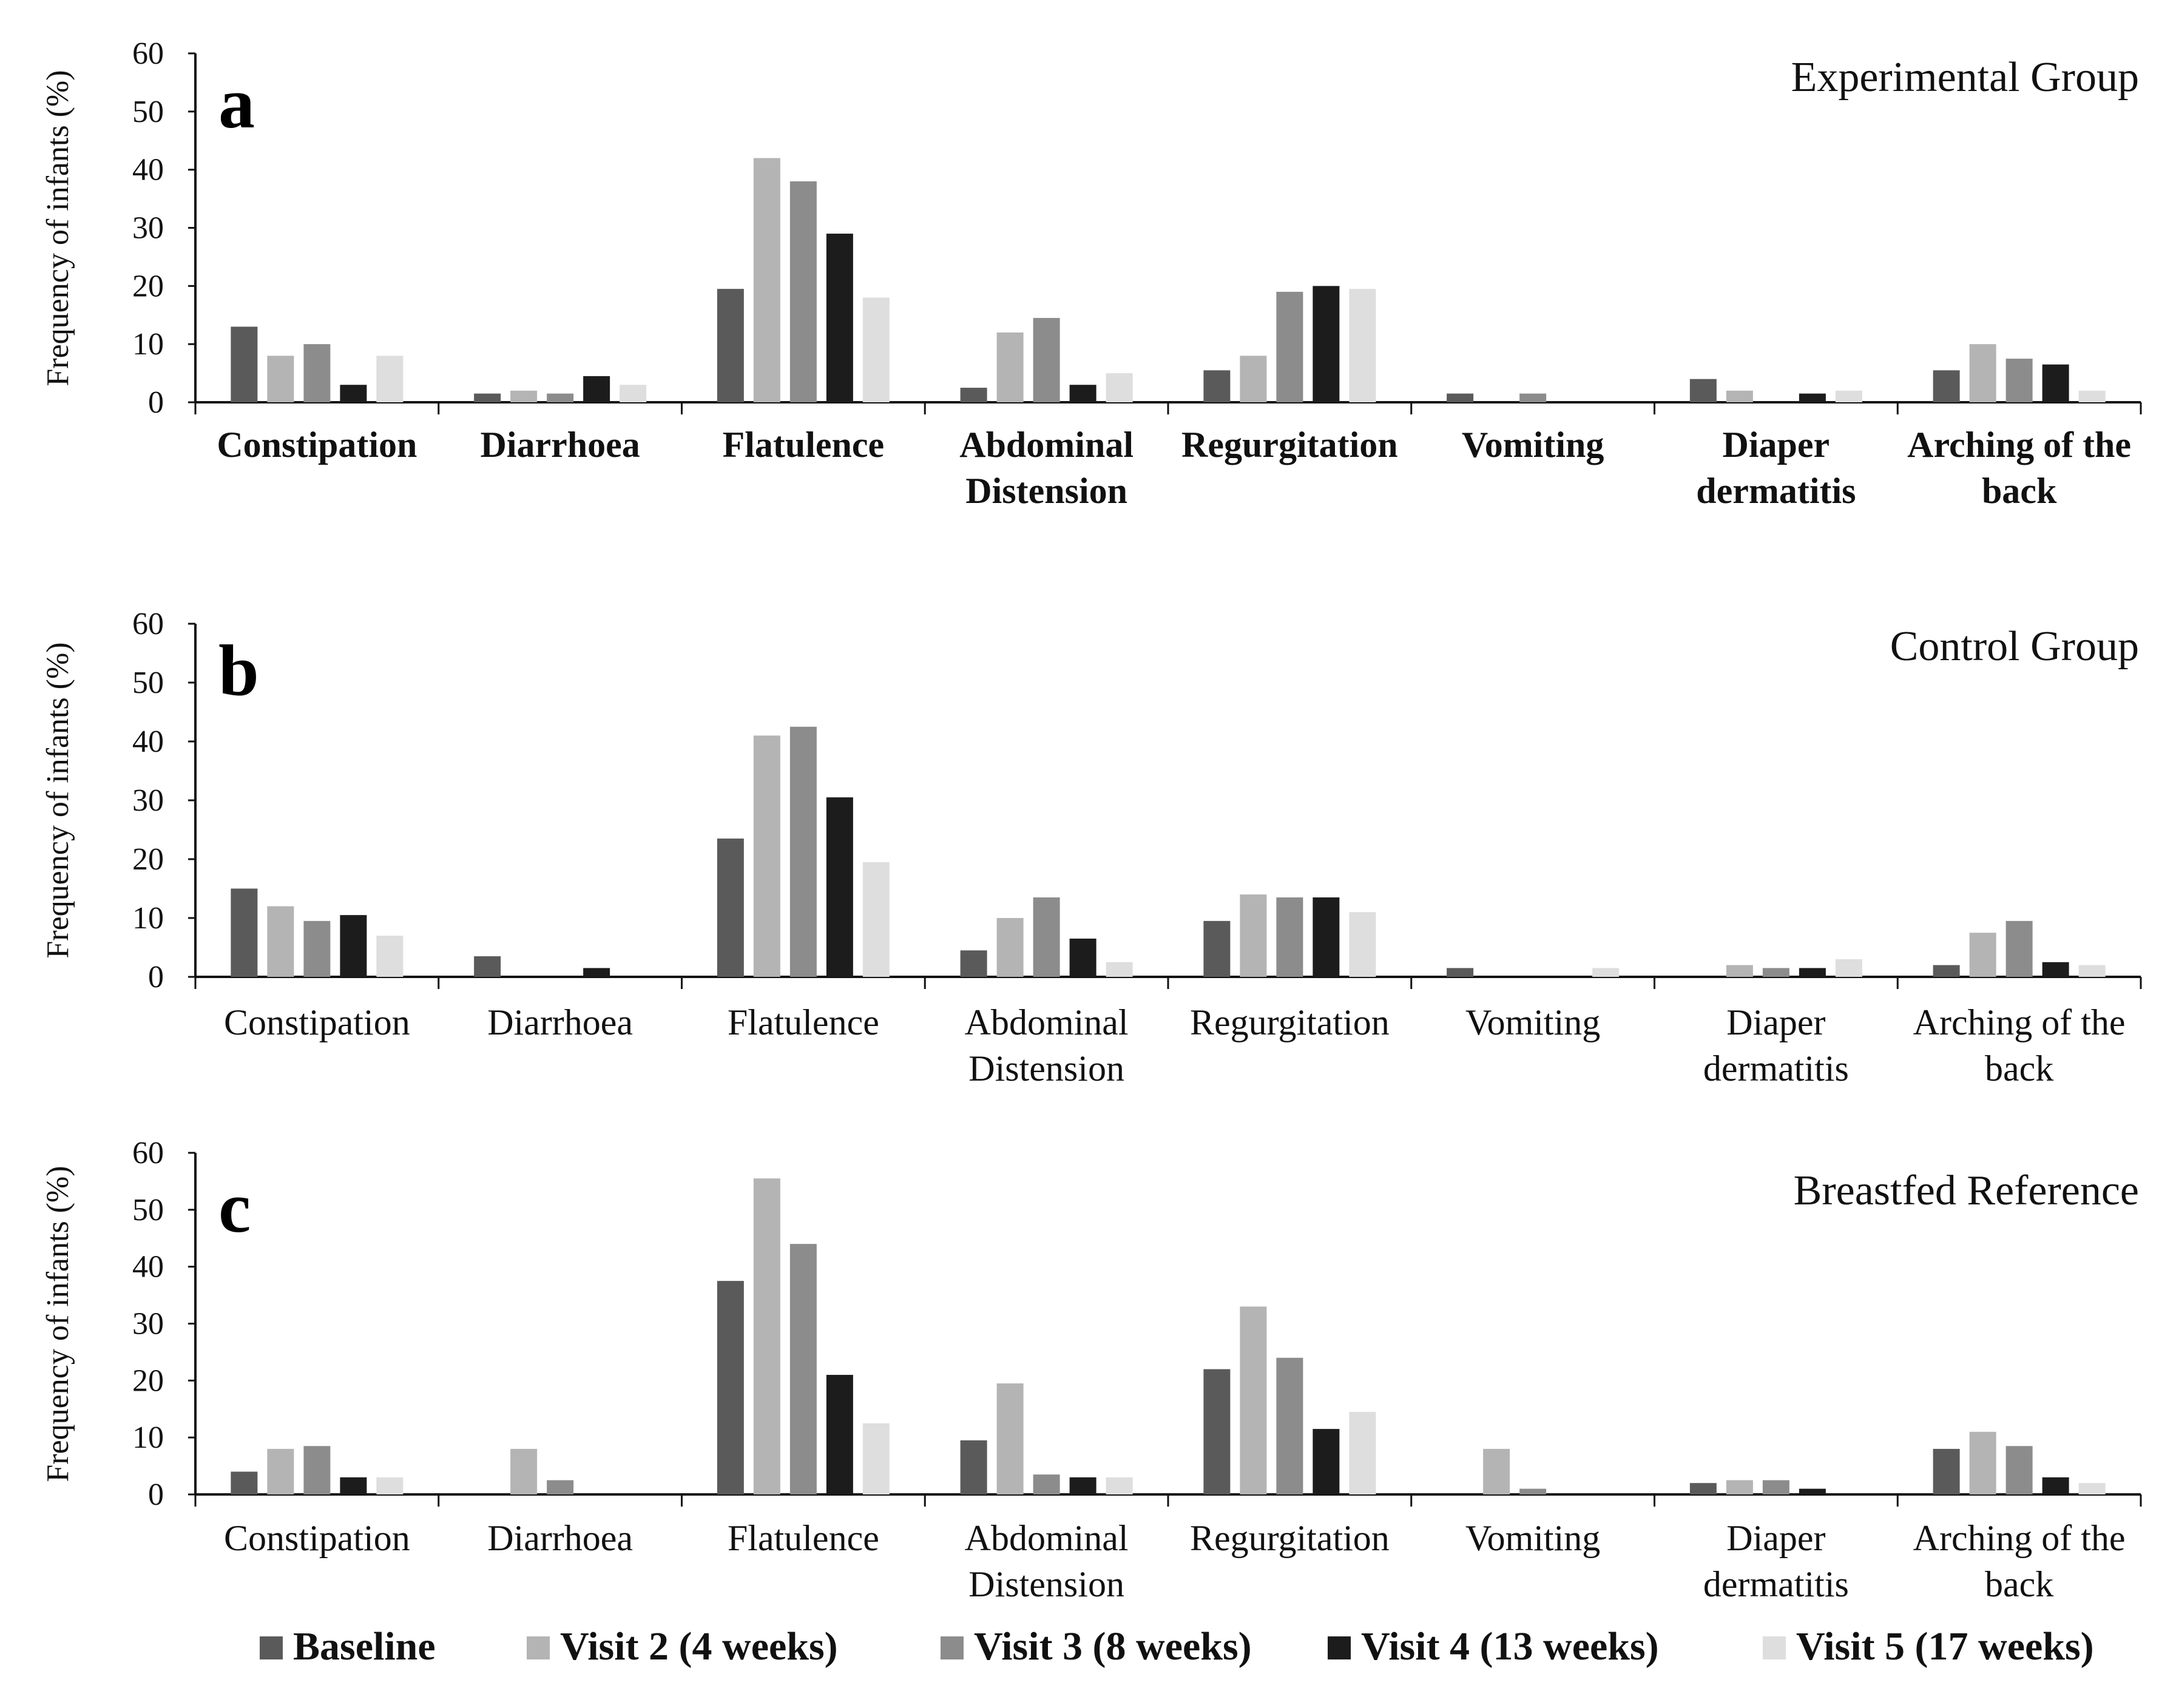 The height and width of the screenshot is (1708, 2176). Describe the element at coordinates (953, 1648) in the screenshot. I see `legend-swatch-visit-3-8-weeks` at that location.